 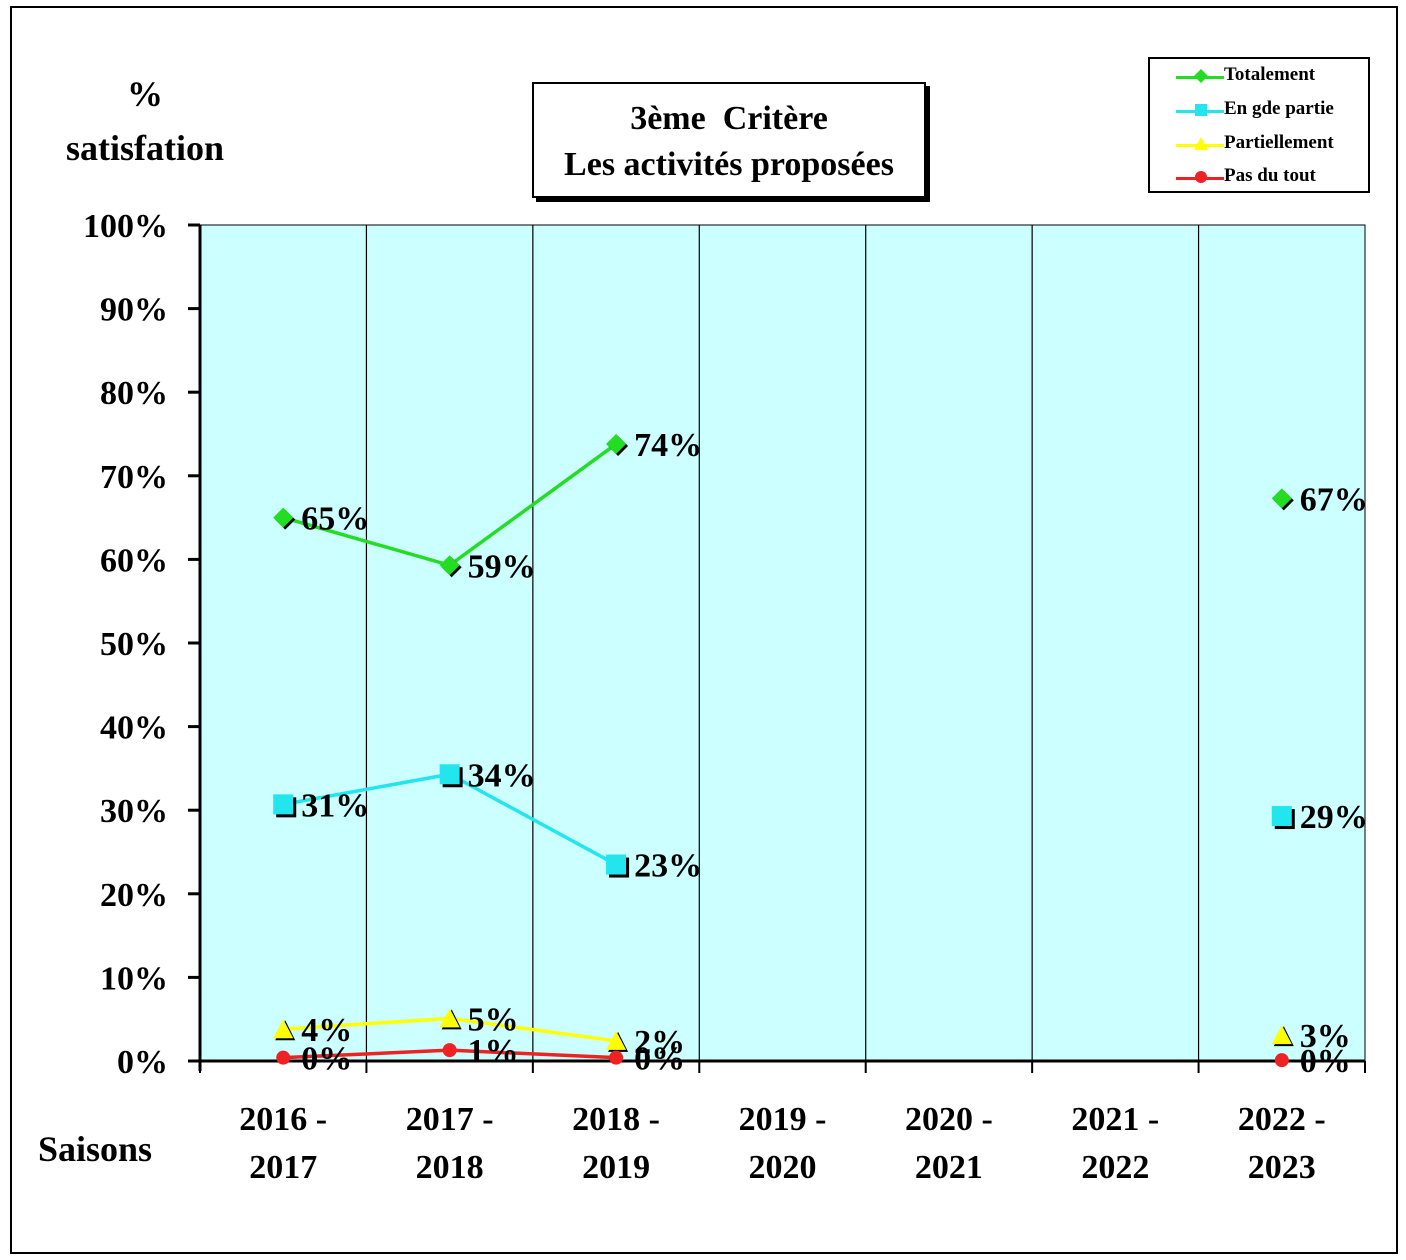 What do you see at coordinates (616, 1167) in the screenshot?
I see `x-tick-label: 2019` at bounding box center [616, 1167].